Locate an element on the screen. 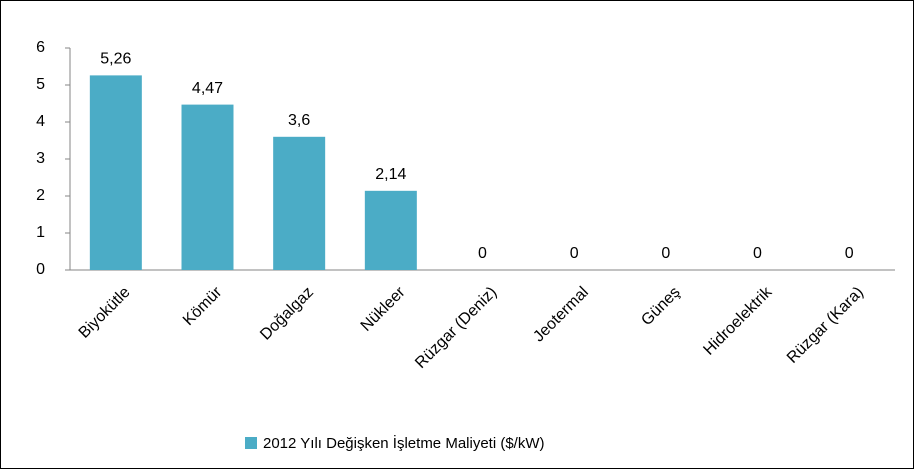  data-label: 4,47 is located at coordinates (207, 88).